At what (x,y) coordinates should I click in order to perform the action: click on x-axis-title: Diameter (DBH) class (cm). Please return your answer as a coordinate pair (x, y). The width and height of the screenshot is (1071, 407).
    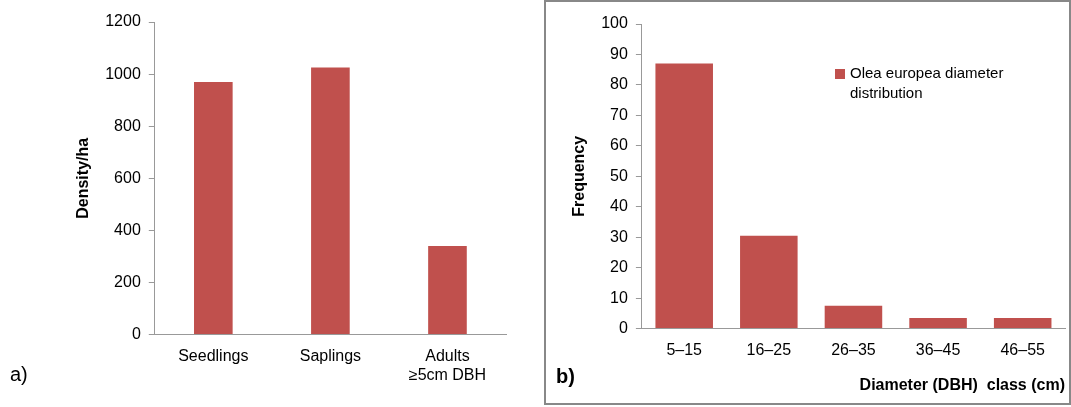
    Looking at the image, I should click on (962, 384).